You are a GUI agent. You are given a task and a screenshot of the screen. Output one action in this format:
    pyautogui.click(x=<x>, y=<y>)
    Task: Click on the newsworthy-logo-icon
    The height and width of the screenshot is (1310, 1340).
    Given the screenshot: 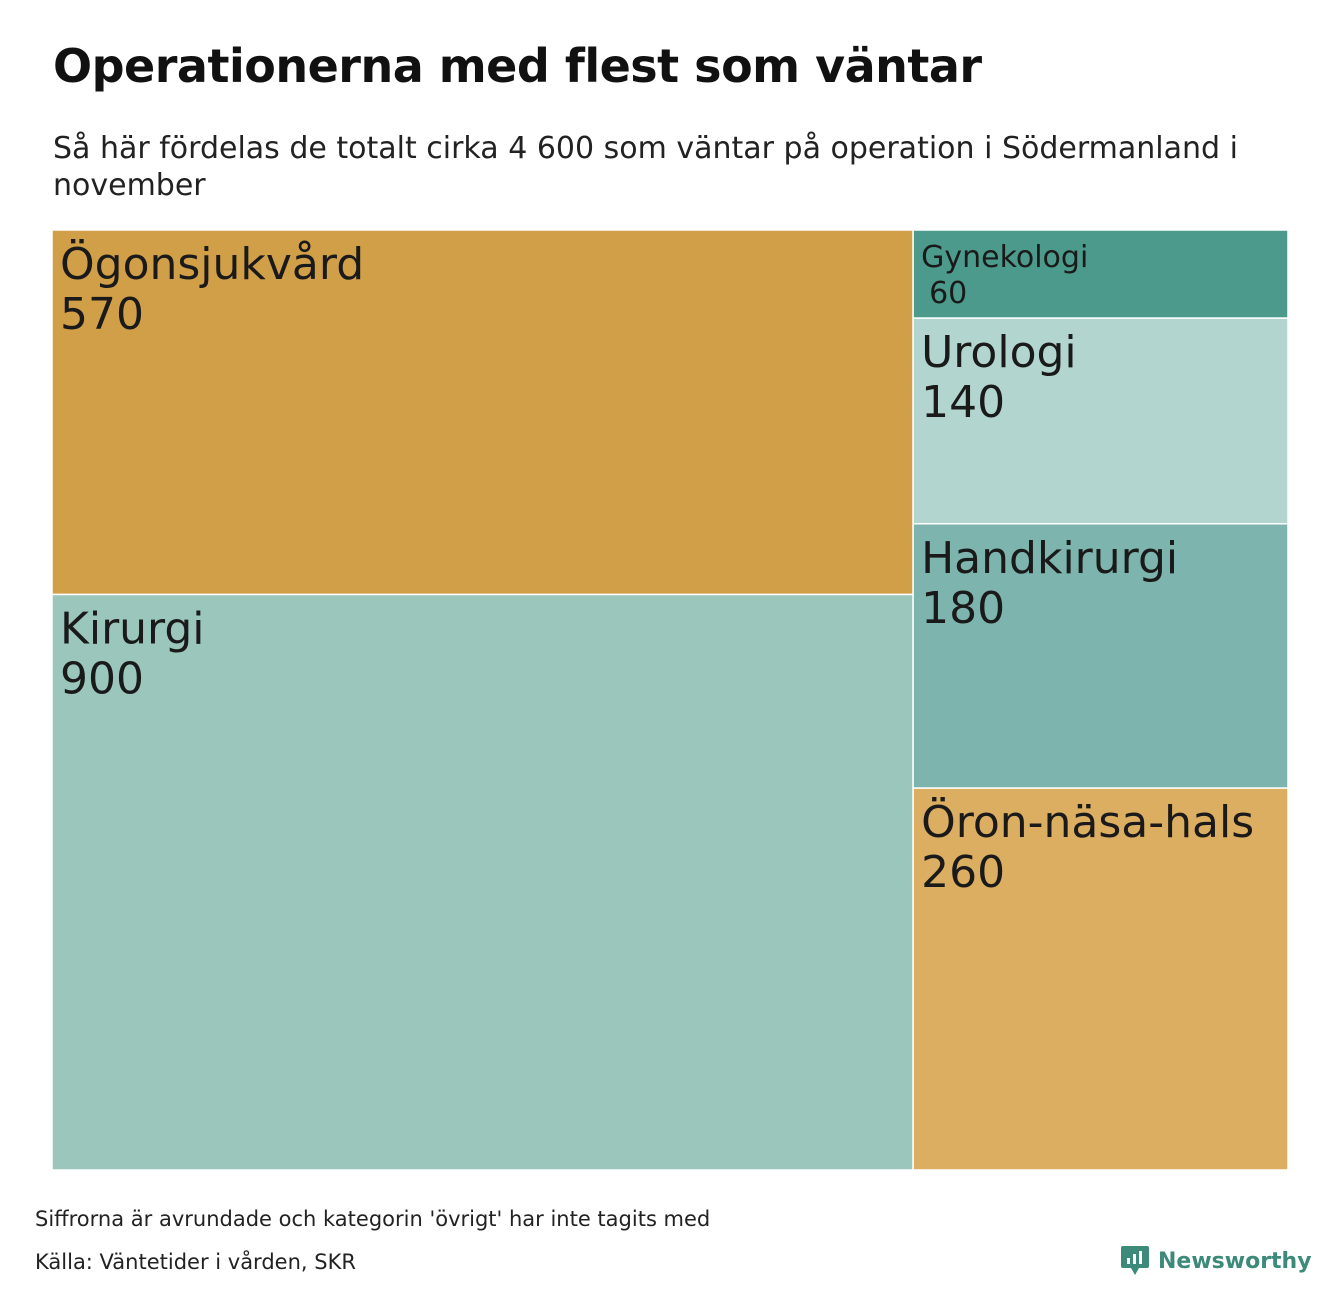 What is the action you would take?
    pyautogui.click(x=1135, y=1260)
    